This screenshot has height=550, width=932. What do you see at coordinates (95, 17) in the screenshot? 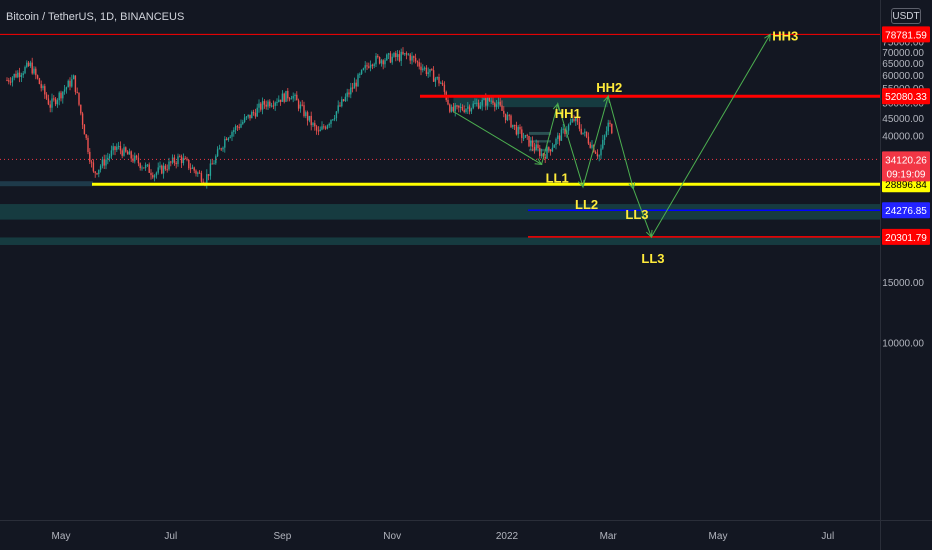
I see `symbol-title: Bitcoin / TetherUS, 1D, BINANCEUS` at bounding box center [95, 17].